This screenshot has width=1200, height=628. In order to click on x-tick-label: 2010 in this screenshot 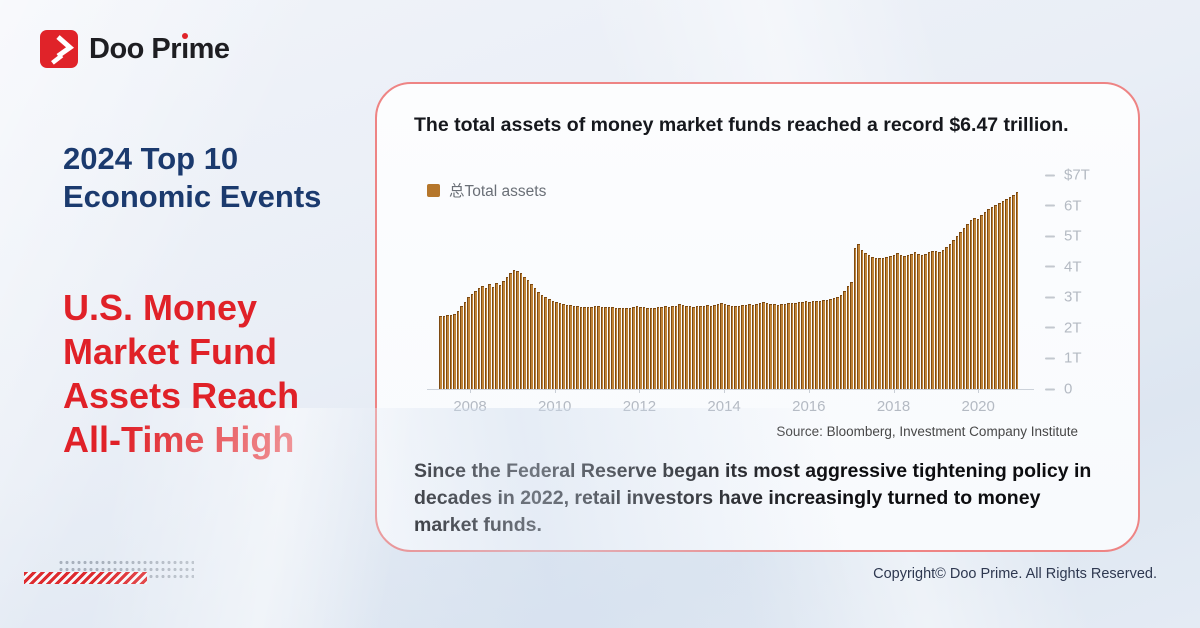, I will do `click(555, 406)`.